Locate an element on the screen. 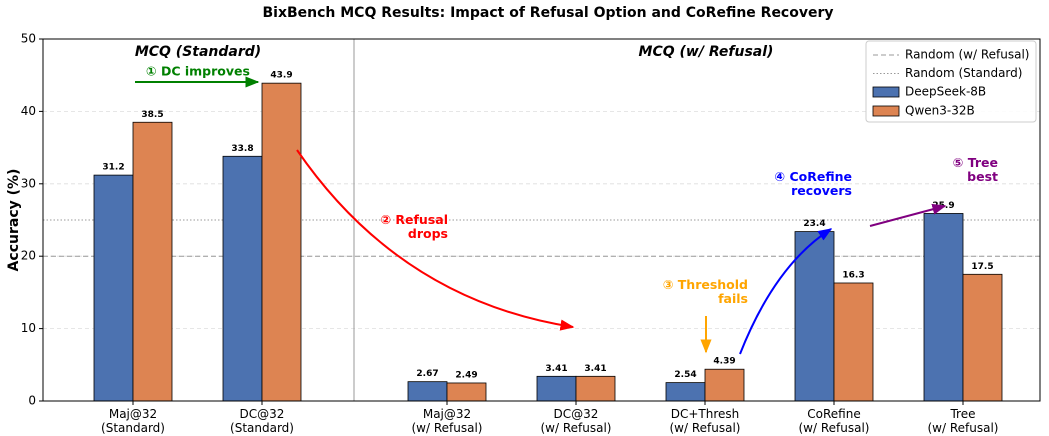 The image size is (1049, 436). x-tick-label: DC+Thresh (w/ Refusal) is located at coordinates (705, 421).